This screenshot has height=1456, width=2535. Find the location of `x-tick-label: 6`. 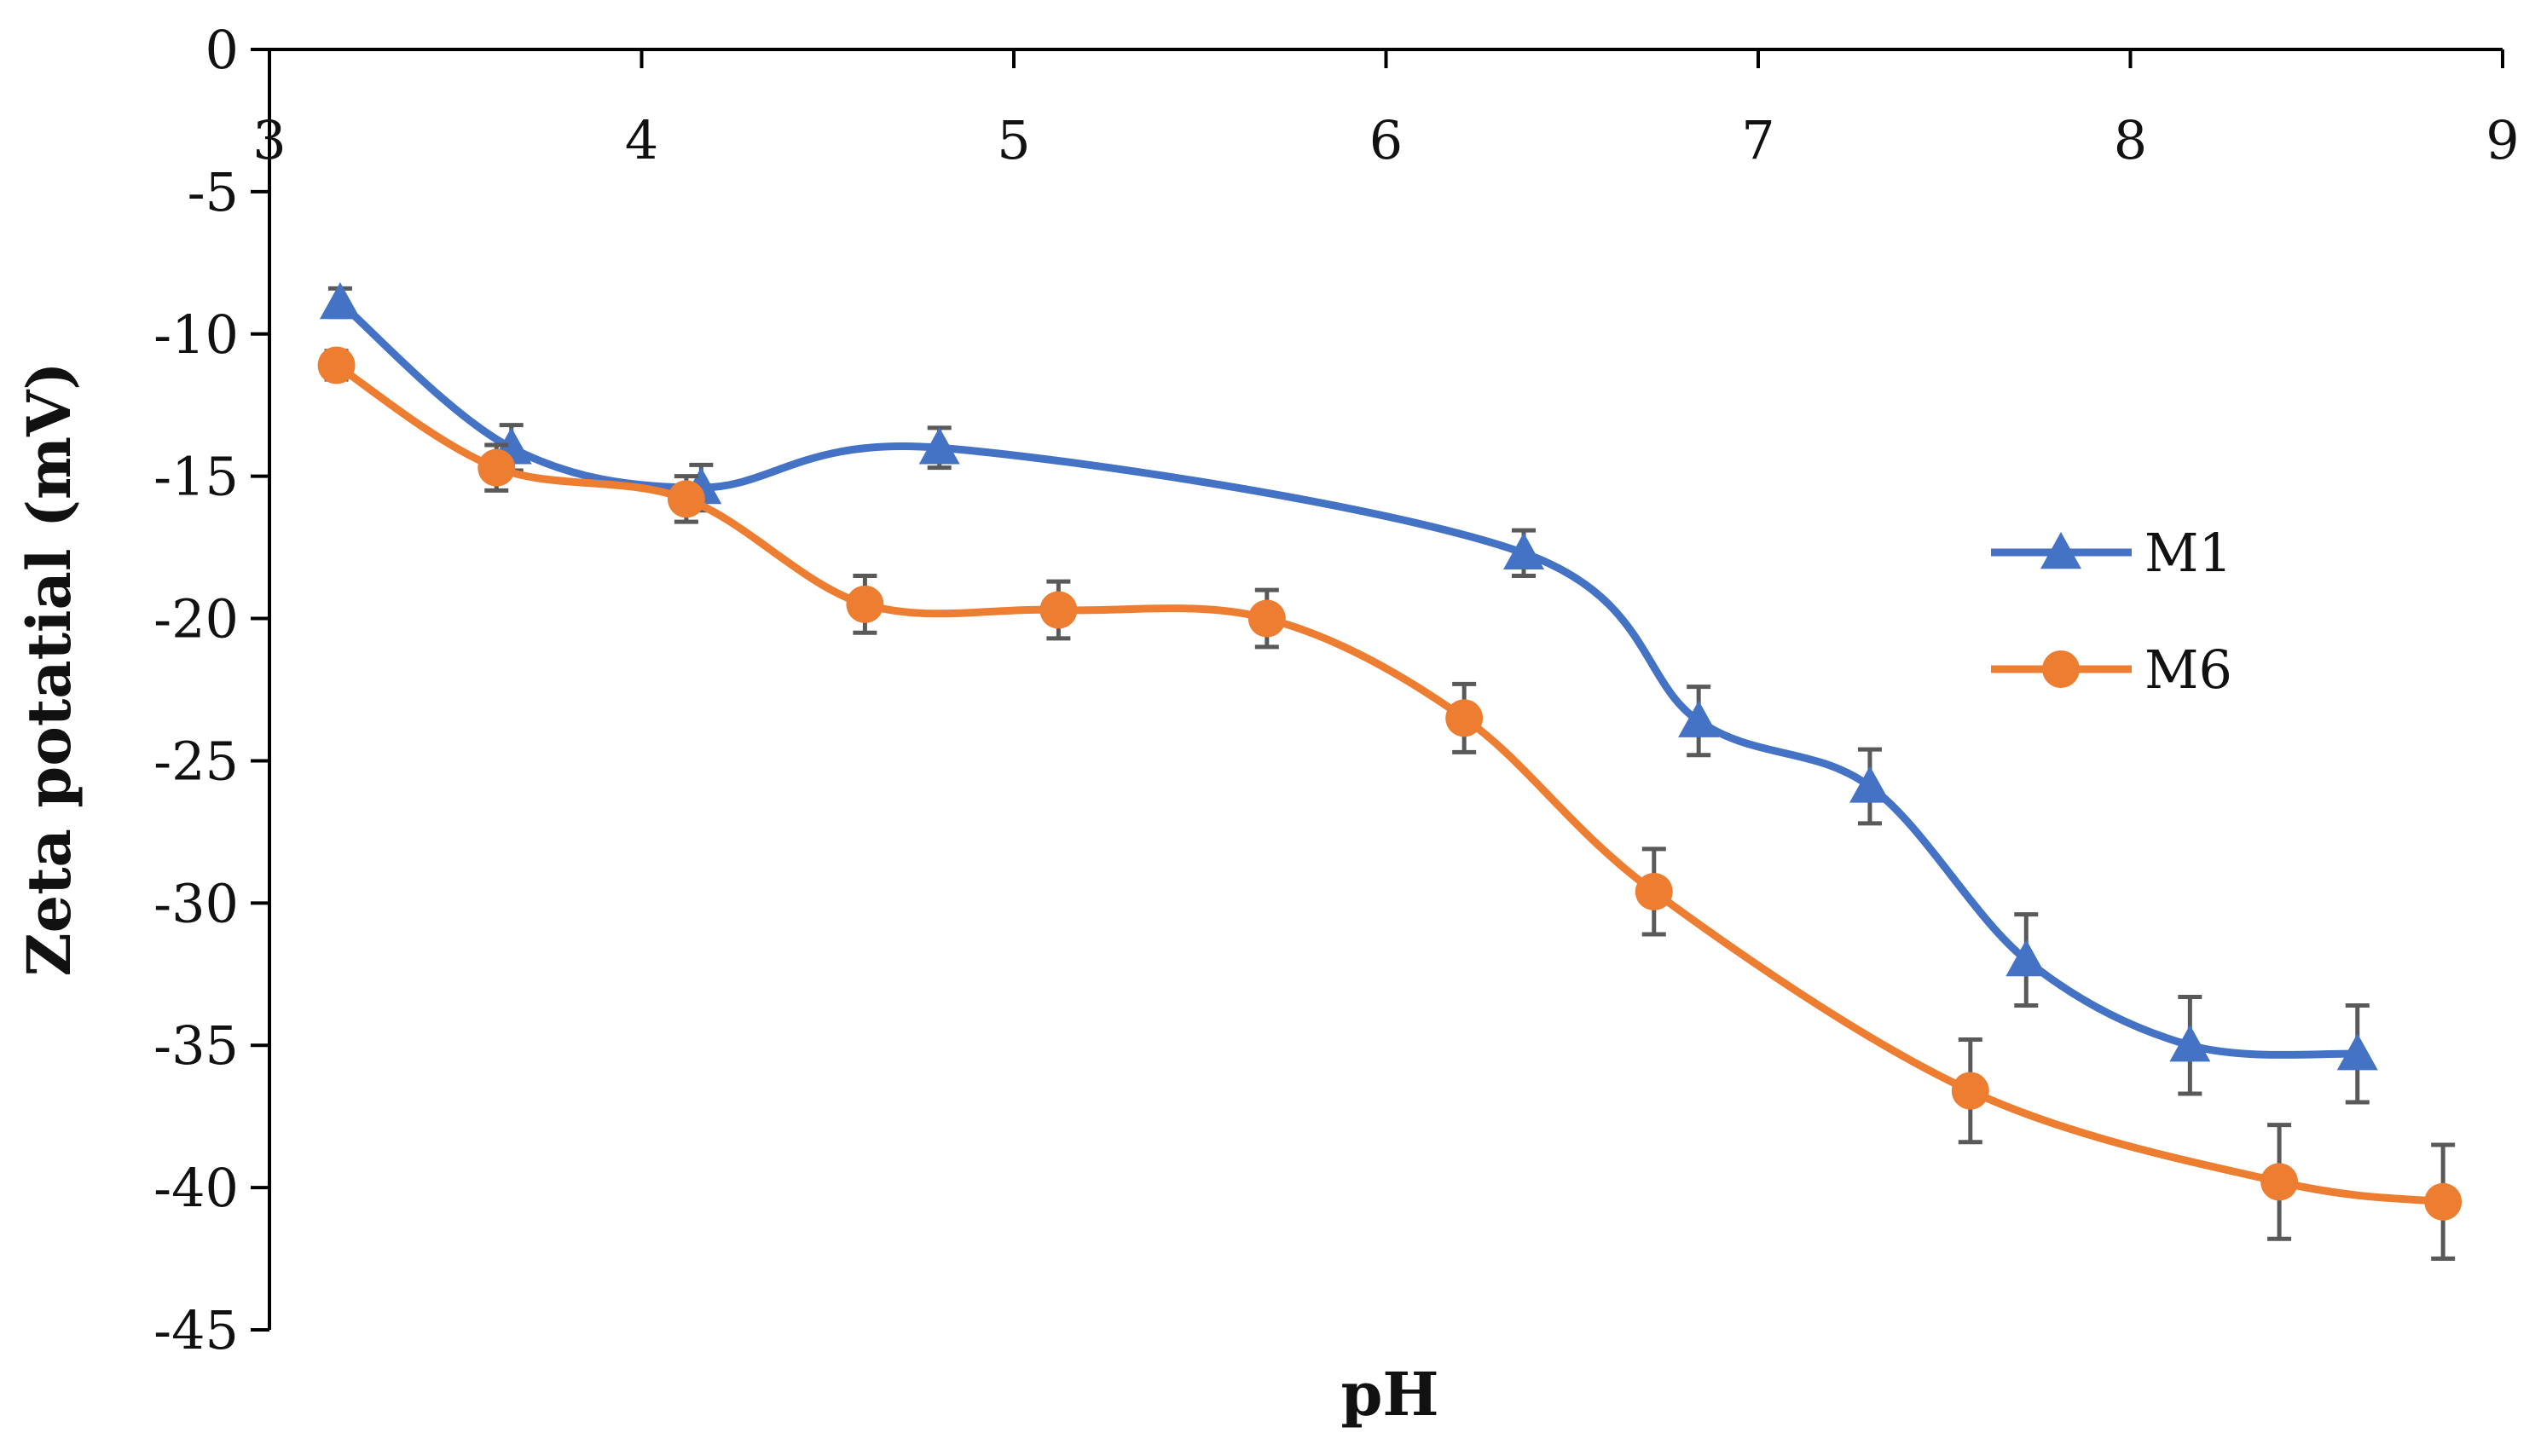

x-tick-label: 6 is located at coordinates (1386, 140).